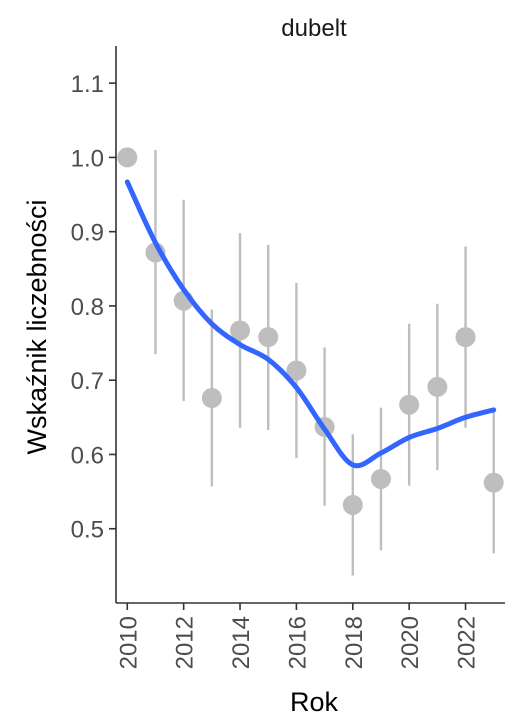 The height and width of the screenshot is (721, 505). What do you see at coordinates (296, 370) in the screenshot?
I see `data-point-2016` at bounding box center [296, 370].